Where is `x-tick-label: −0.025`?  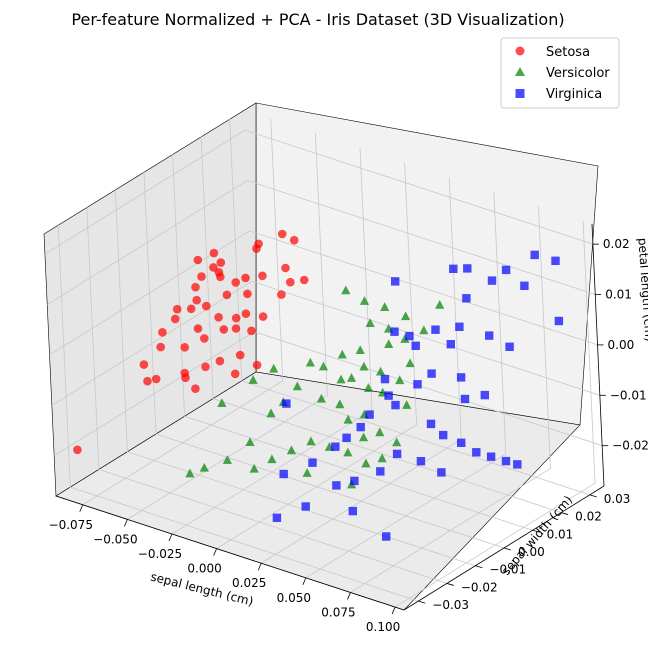
x-tick-label: −0.025 is located at coordinates (160, 554).